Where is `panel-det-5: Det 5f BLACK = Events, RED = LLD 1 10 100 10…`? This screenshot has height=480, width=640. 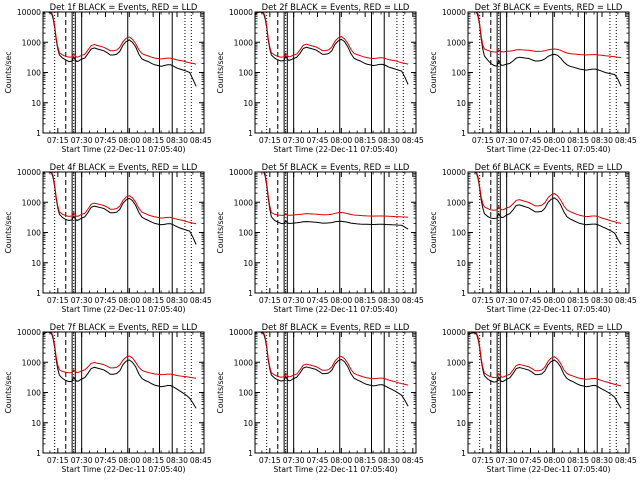 panel-det-5: Det 5f BLACK = Events, RED = LLD 1 10 100 10… is located at coordinates (320, 238).